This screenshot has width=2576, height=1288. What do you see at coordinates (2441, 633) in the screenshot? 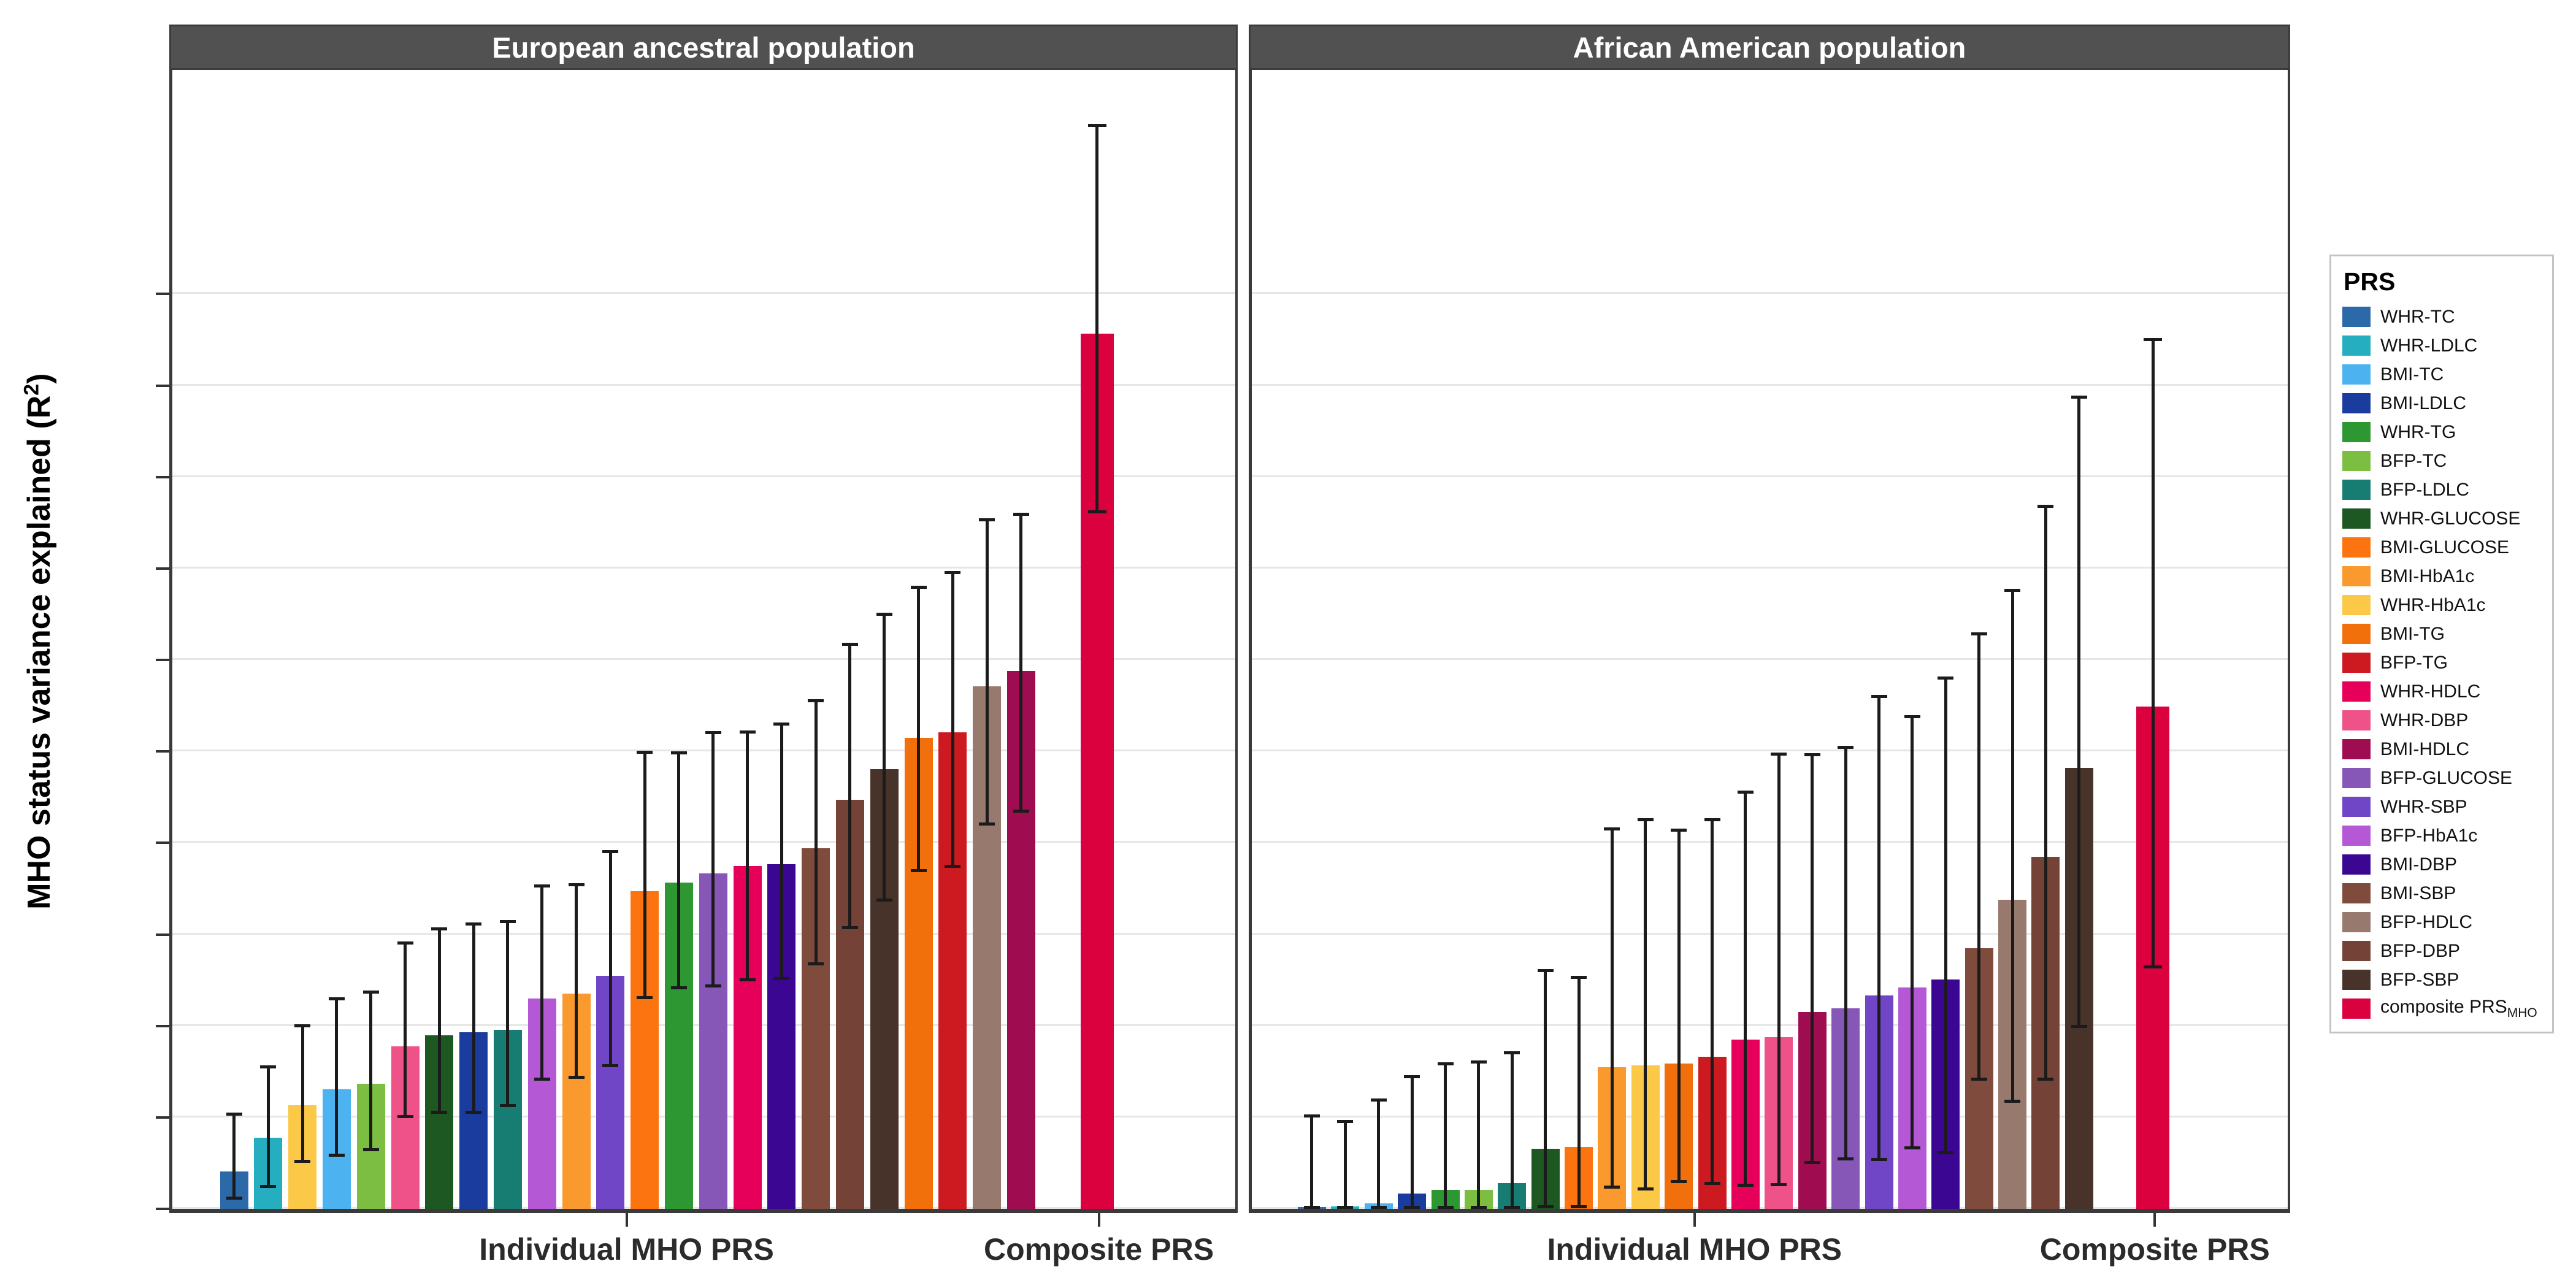
I see `legend-item-BMI-TG: BMI-TG` at bounding box center [2441, 633].